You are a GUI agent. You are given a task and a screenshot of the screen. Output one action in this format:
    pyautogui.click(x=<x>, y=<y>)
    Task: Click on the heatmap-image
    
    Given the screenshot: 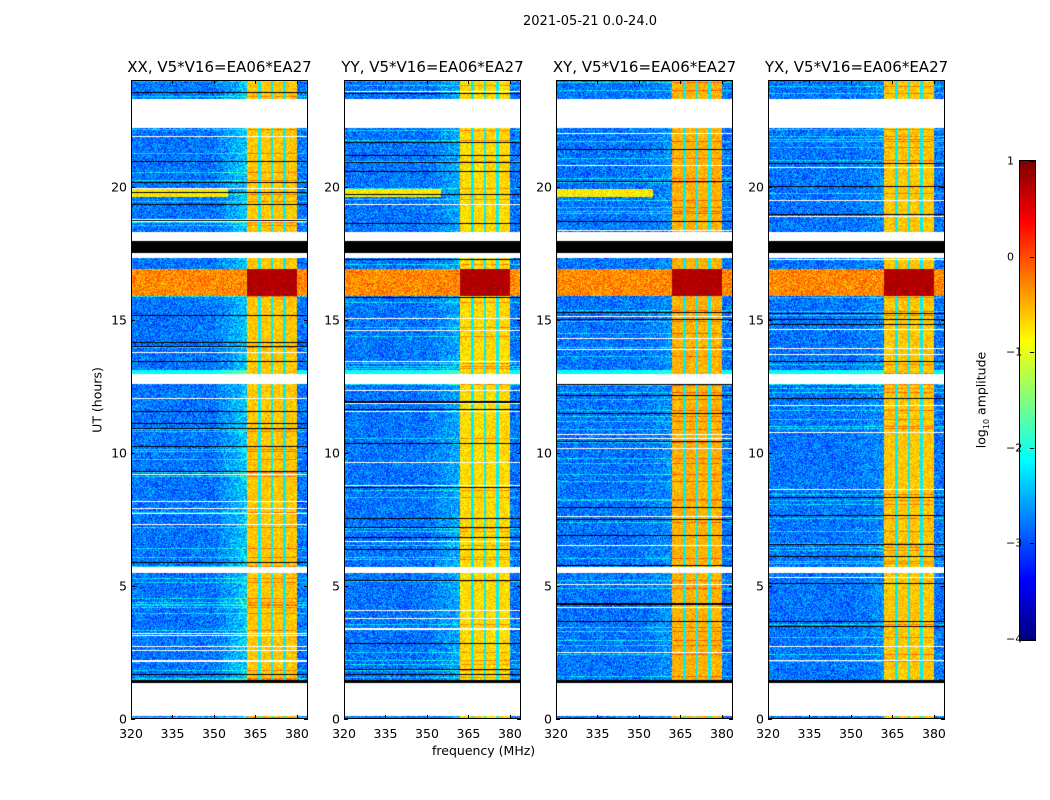 What is the action you would take?
    pyautogui.click(x=219, y=399)
    